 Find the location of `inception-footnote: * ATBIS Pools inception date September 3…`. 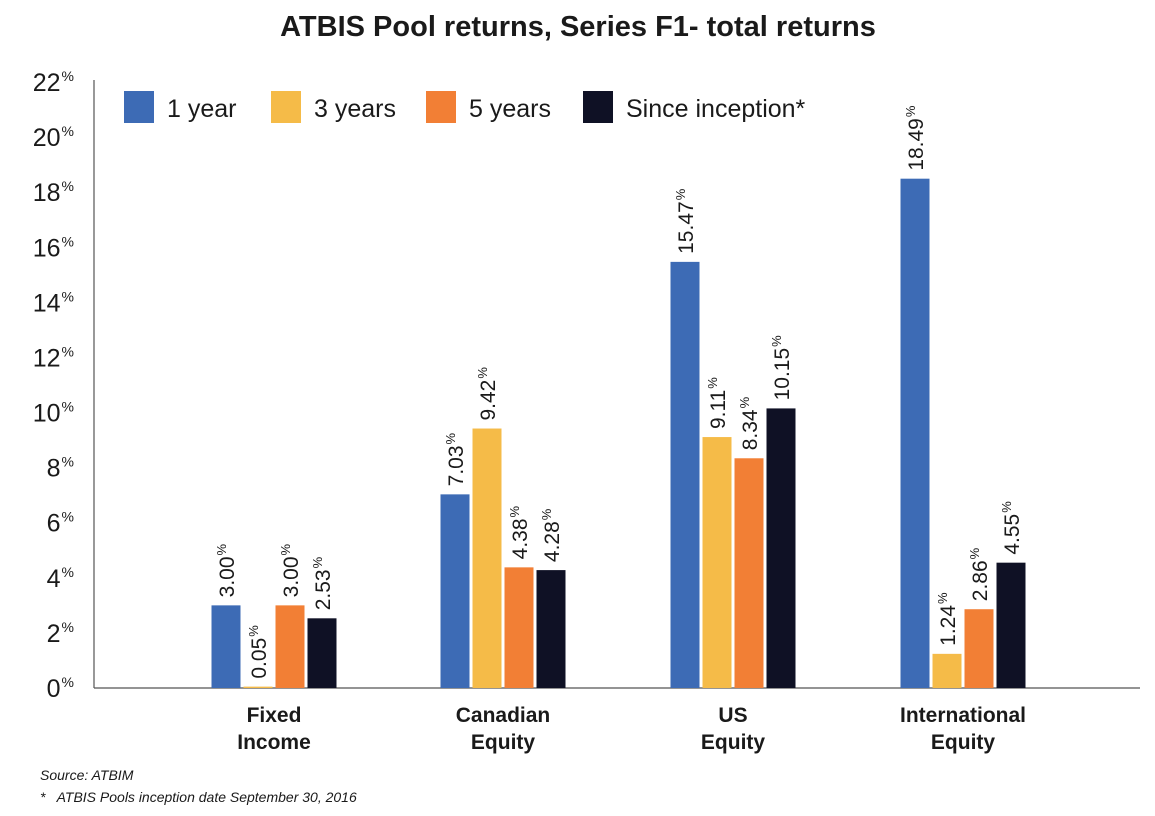

inception-footnote: * ATBIS Pools inception date September 3… is located at coordinates (198, 797).